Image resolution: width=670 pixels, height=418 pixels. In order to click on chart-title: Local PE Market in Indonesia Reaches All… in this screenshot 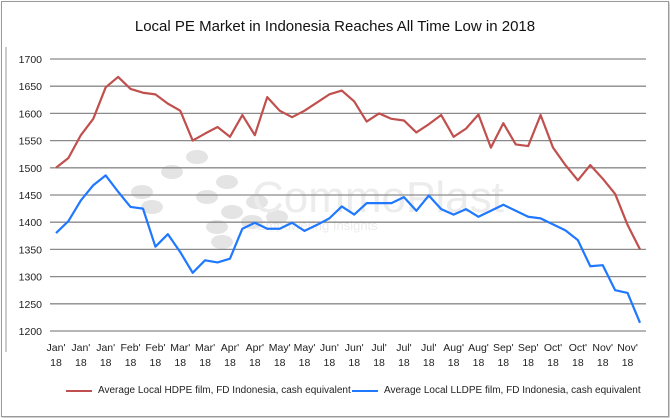, I will do `click(335, 26)`.